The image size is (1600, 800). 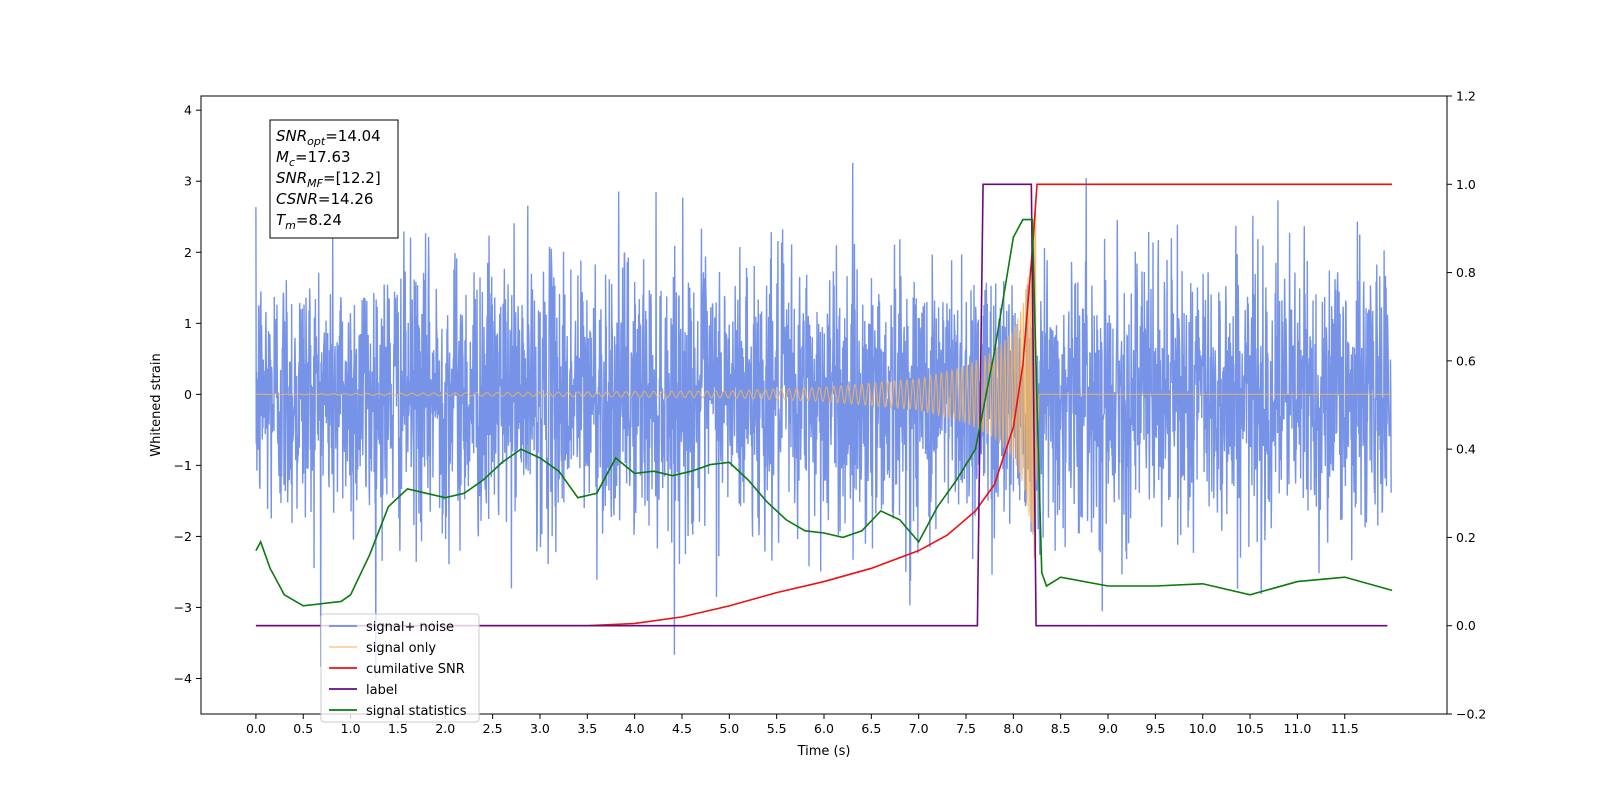 I want to click on annotation-line: CSNR=14.26, so click(x=324, y=199).